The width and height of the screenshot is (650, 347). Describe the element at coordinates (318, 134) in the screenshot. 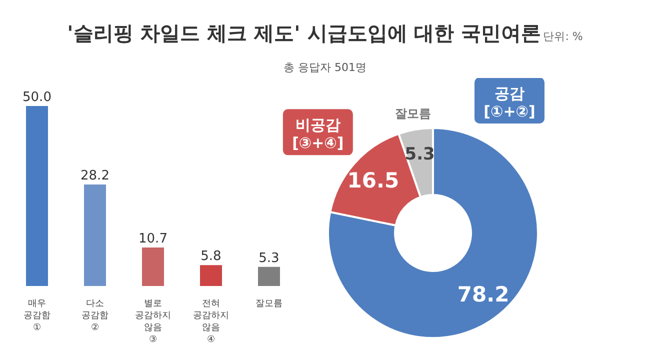

I see `slice-label: 비공감 [③+④]` at that location.